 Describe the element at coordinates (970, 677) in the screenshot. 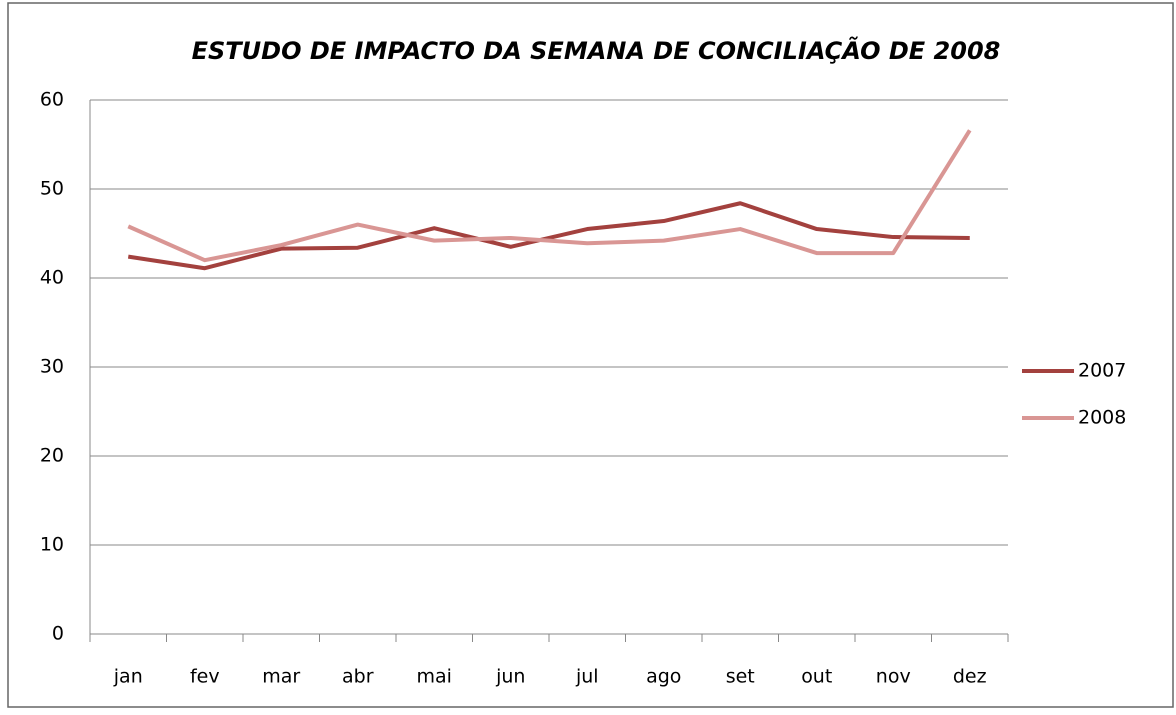

I see `x-tick-label: dez` at that location.